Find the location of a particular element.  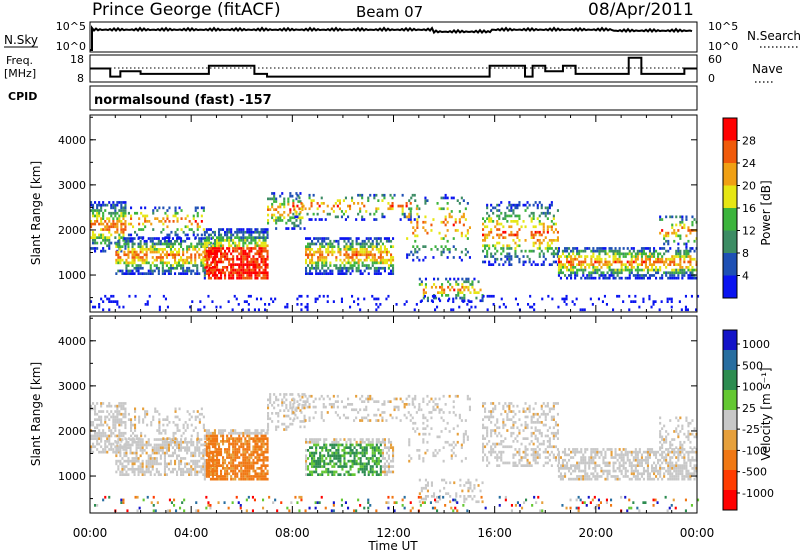

y-tick-label: 4000 is located at coordinates (72, 140).